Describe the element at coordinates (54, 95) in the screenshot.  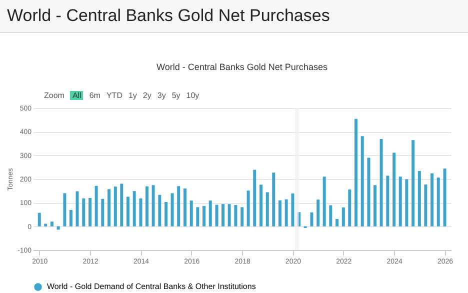
I see `text: Zoom` at that location.